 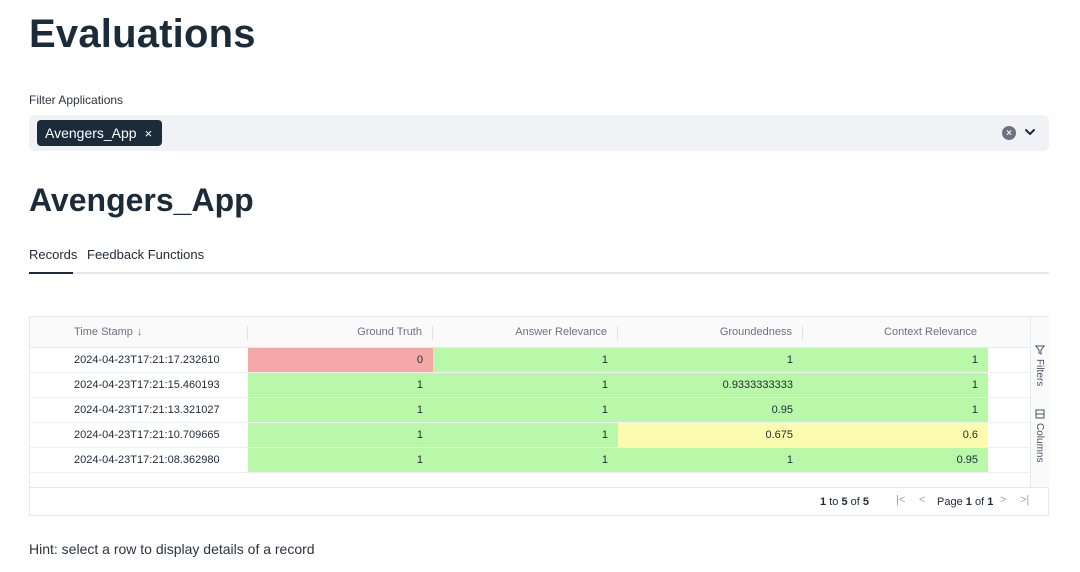 I want to click on cell-groundedness: 0.95, so click(x=710, y=410).